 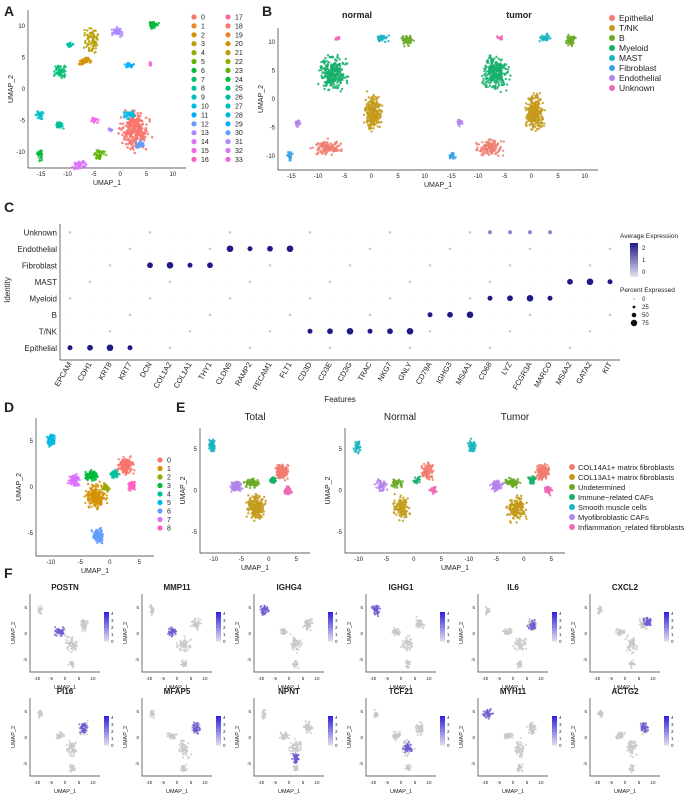 What do you see at coordinates (239, 98) in the screenshot?
I see `legend-label: 26` at bounding box center [239, 98].